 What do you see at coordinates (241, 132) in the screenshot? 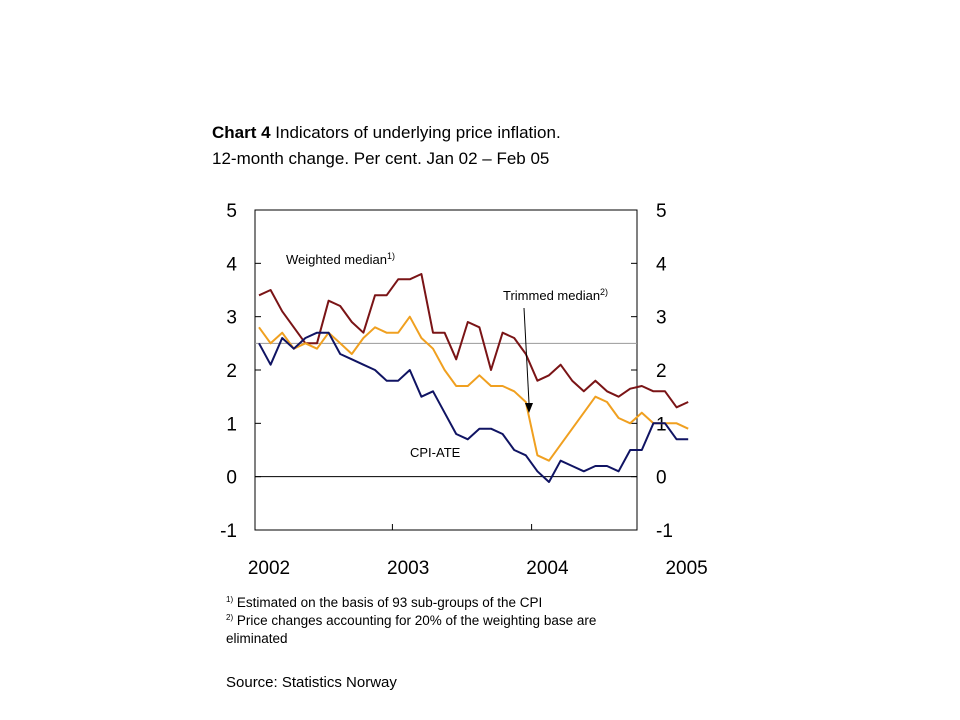
I see `chart-number: Chart 4` at bounding box center [241, 132].